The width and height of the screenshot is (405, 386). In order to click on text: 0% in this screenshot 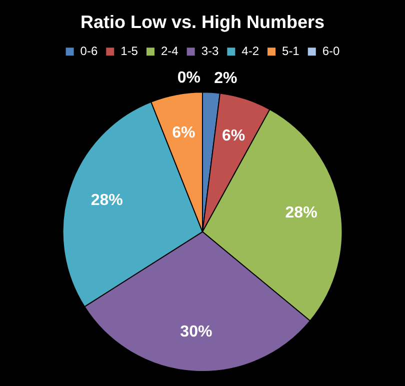, I will do `click(188, 78)`.